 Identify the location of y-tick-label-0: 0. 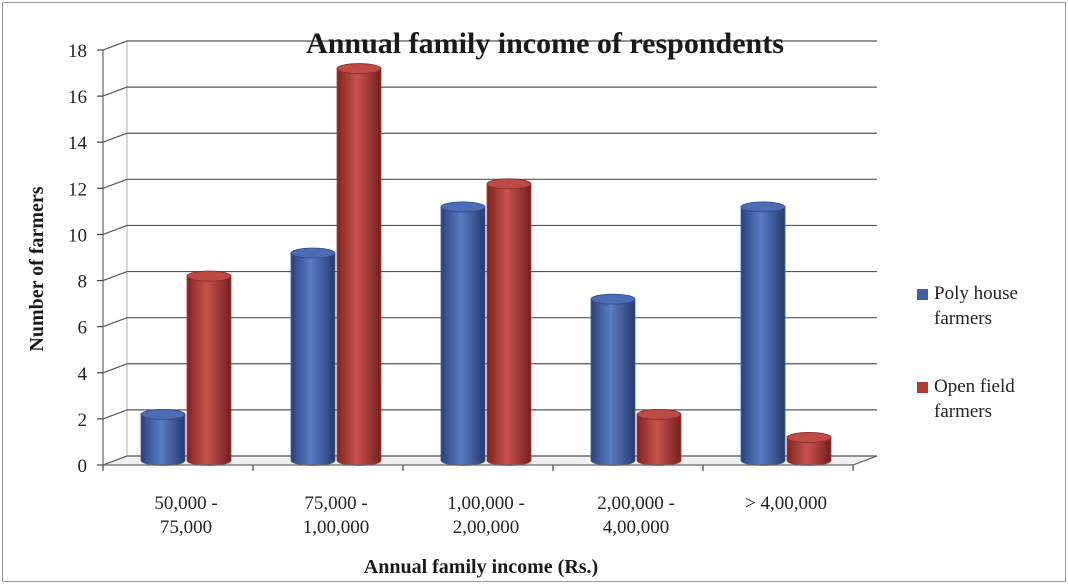
(83, 466).